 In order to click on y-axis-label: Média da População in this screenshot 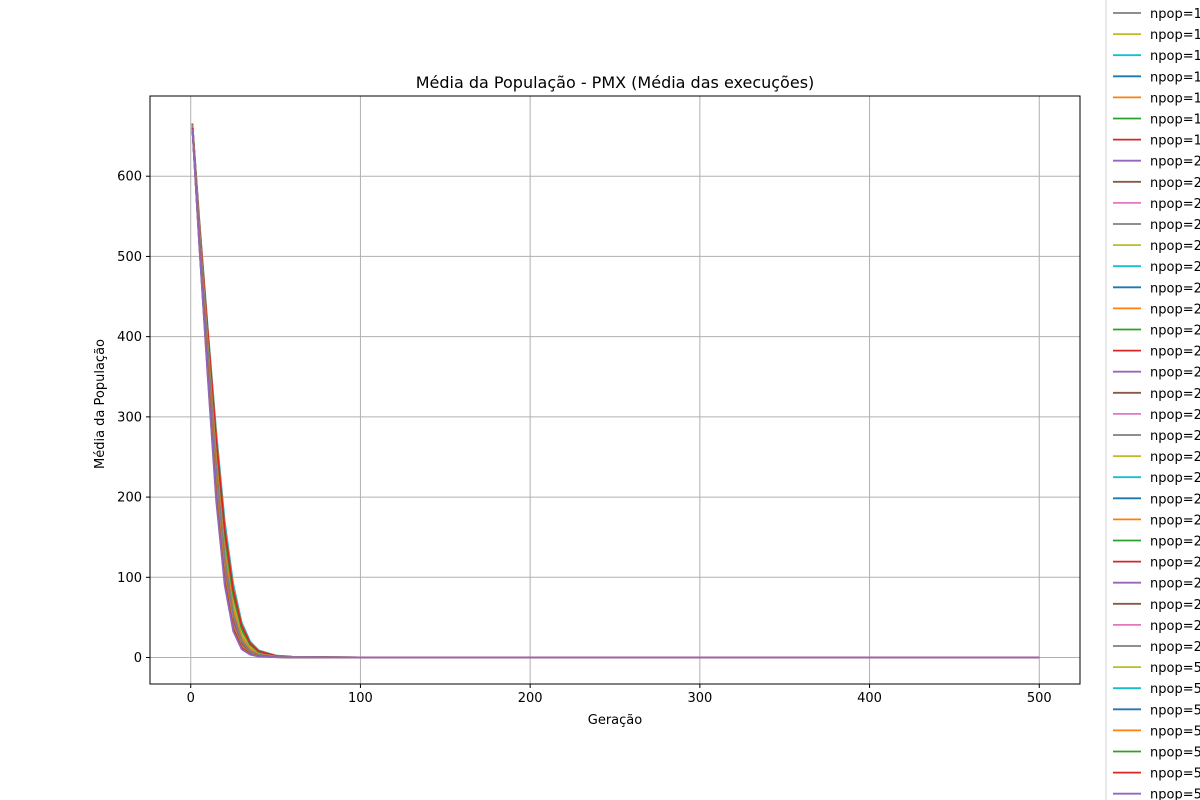, I will do `click(100, 404)`.